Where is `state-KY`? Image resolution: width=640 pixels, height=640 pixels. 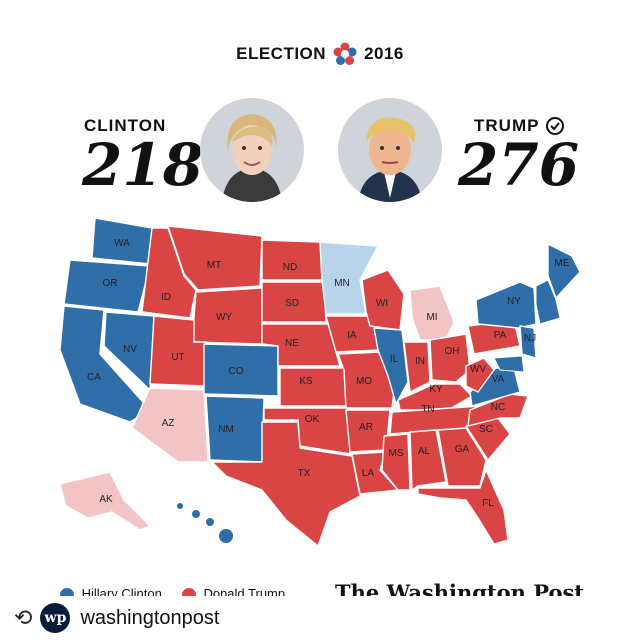
state-KY is located at coordinates (435, 397).